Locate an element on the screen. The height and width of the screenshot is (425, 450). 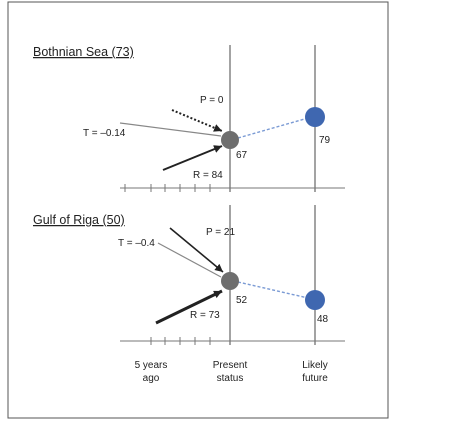
panel-title: Gulf of Riga (50) is located at coordinates (79, 220).